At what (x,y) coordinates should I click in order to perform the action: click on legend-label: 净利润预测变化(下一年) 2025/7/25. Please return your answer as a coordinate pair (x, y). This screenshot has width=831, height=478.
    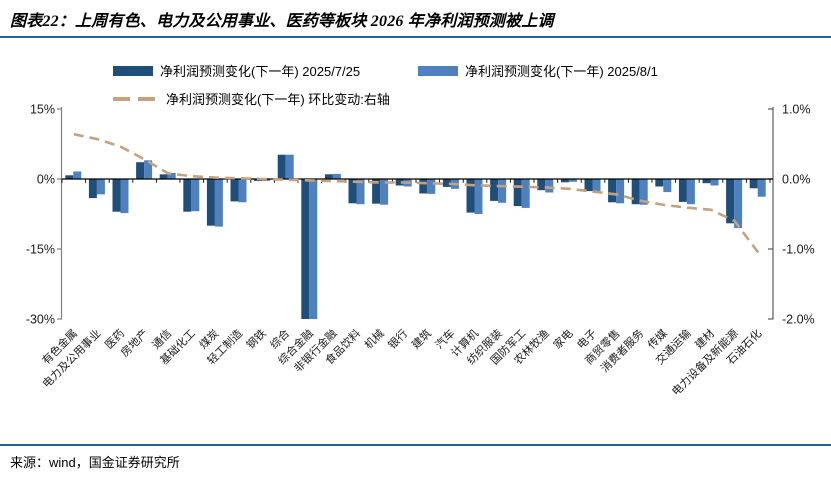
    Looking at the image, I should click on (260, 71).